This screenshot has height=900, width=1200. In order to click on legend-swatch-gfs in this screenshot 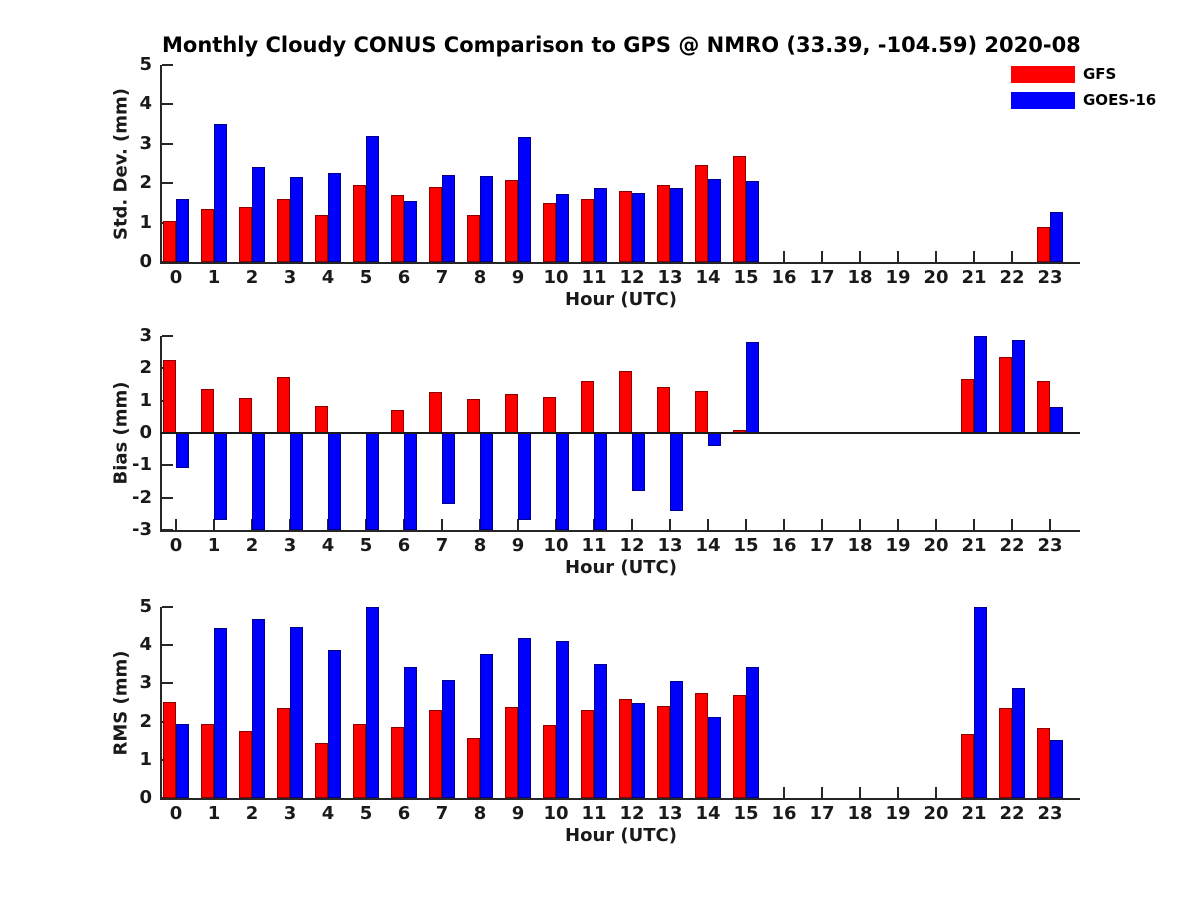, I will do `click(1043, 74)`.